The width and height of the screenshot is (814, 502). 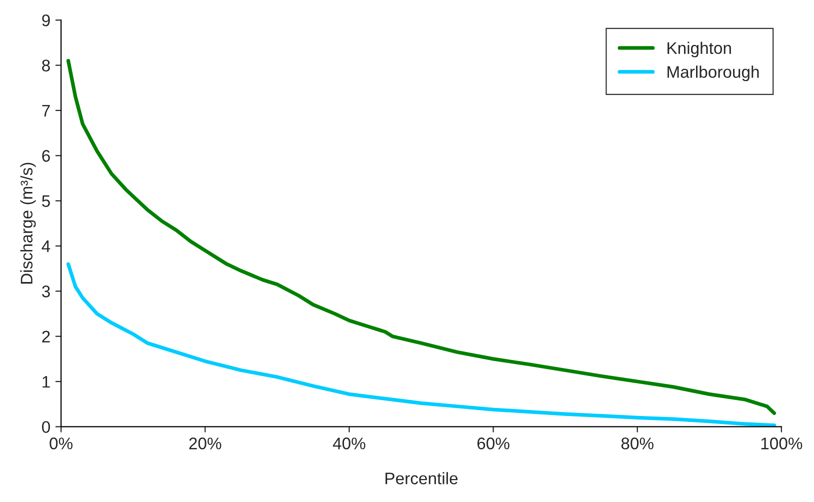 What do you see at coordinates (46, 246) in the screenshot?
I see `y-tick-label: 4` at bounding box center [46, 246].